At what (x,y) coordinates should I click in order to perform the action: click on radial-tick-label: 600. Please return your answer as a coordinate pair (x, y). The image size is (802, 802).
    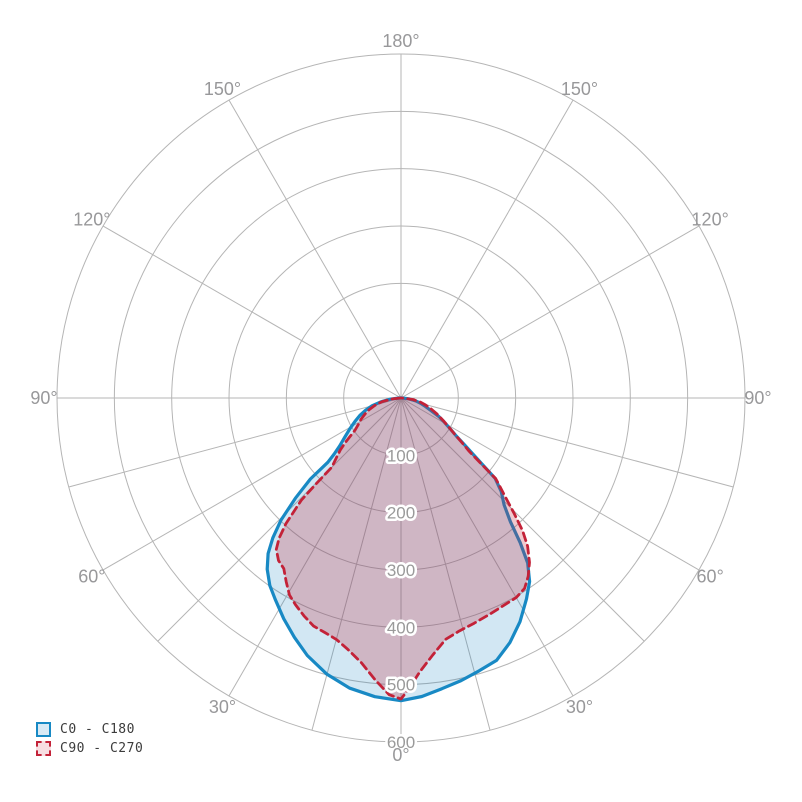
    Looking at the image, I should click on (401, 742).